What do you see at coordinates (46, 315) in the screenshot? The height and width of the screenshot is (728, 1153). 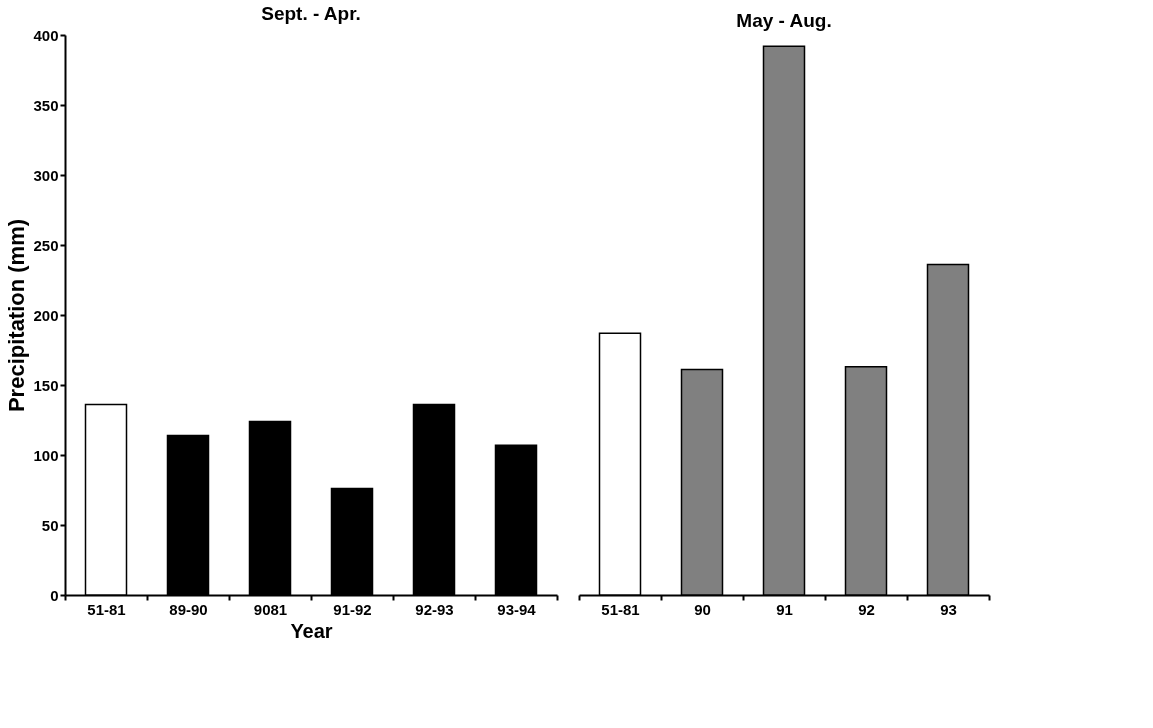 I see `y-tick-label: 200` at bounding box center [46, 315].